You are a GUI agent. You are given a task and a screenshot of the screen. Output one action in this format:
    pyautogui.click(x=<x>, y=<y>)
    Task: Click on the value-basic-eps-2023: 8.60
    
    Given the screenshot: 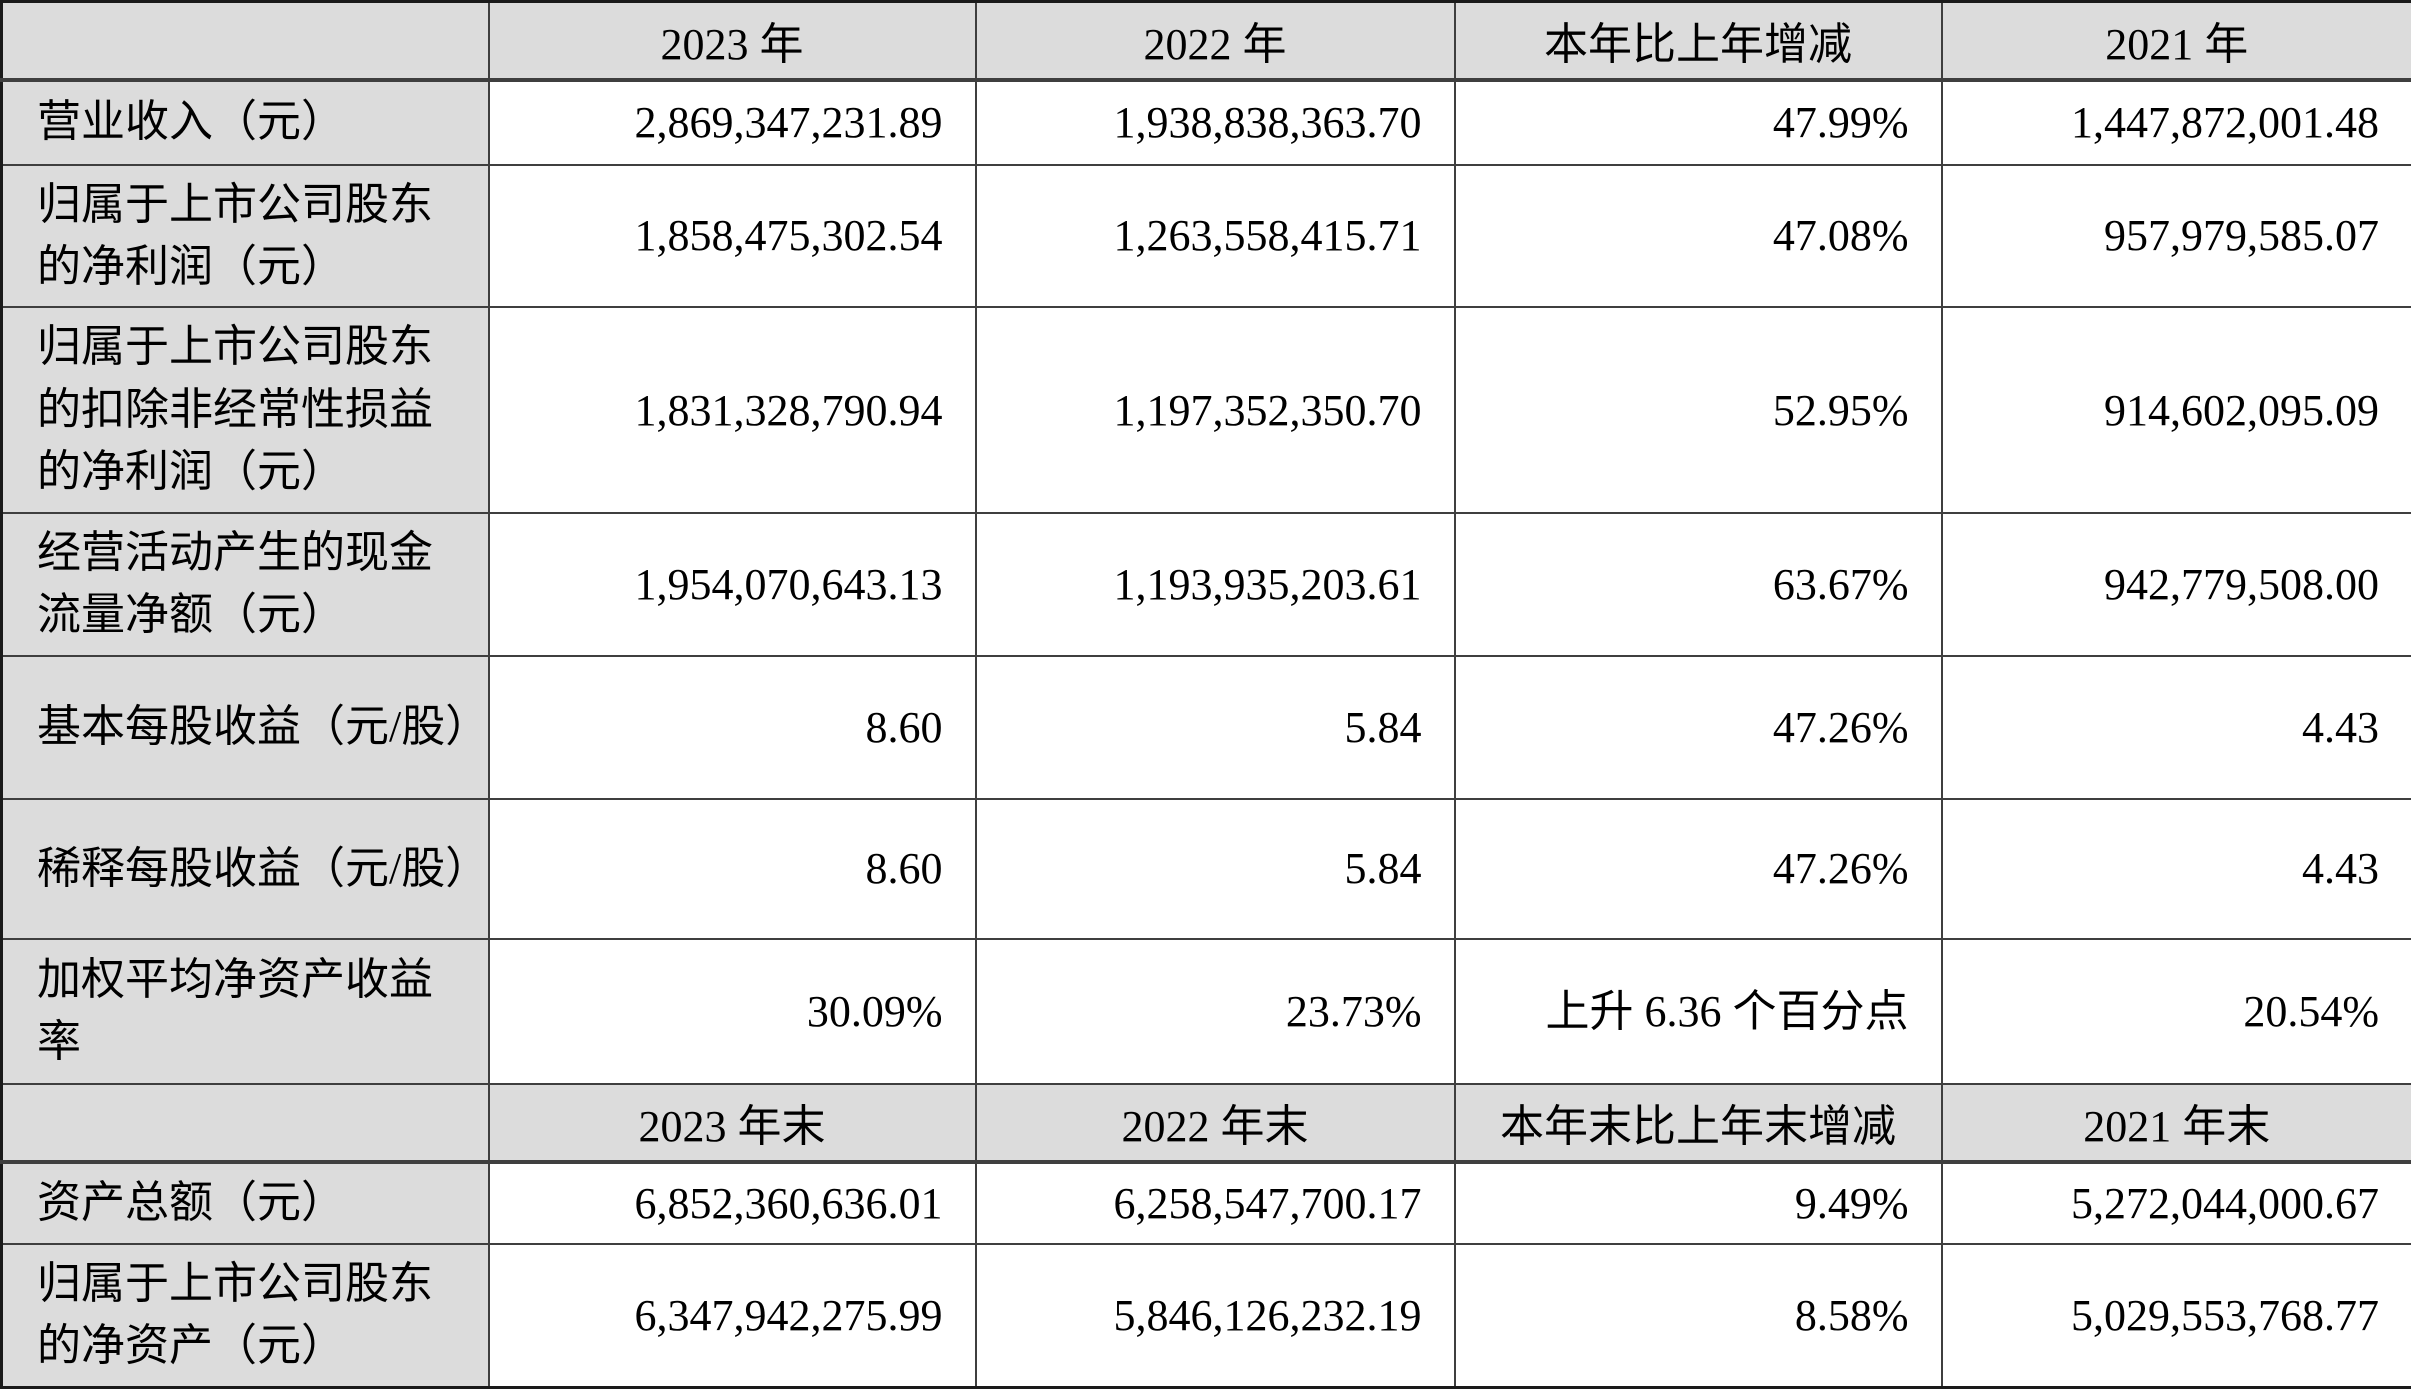 What is the action you would take?
    pyautogui.click(x=732, y=727)
    